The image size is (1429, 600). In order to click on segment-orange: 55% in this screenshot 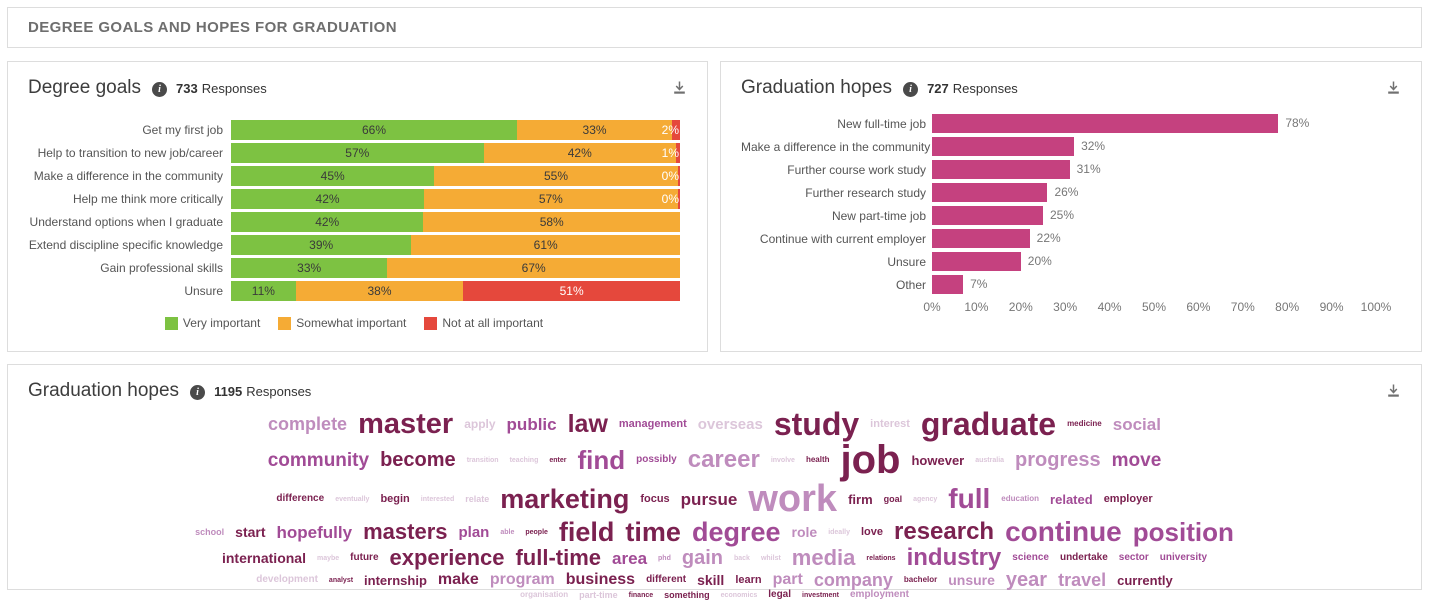, I will do `click(556, 176)`.